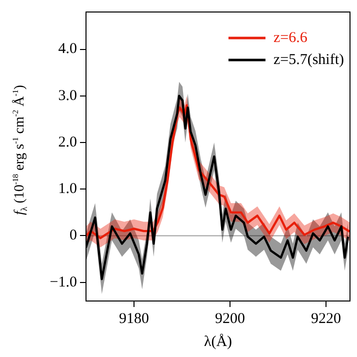 Image resolution: width=357 pixels, height=357 pixels. What do you see at coordinates (67, 49) in the screenshot?
I see `y-tick-label: 4.0` at bounding box center [67, 49].